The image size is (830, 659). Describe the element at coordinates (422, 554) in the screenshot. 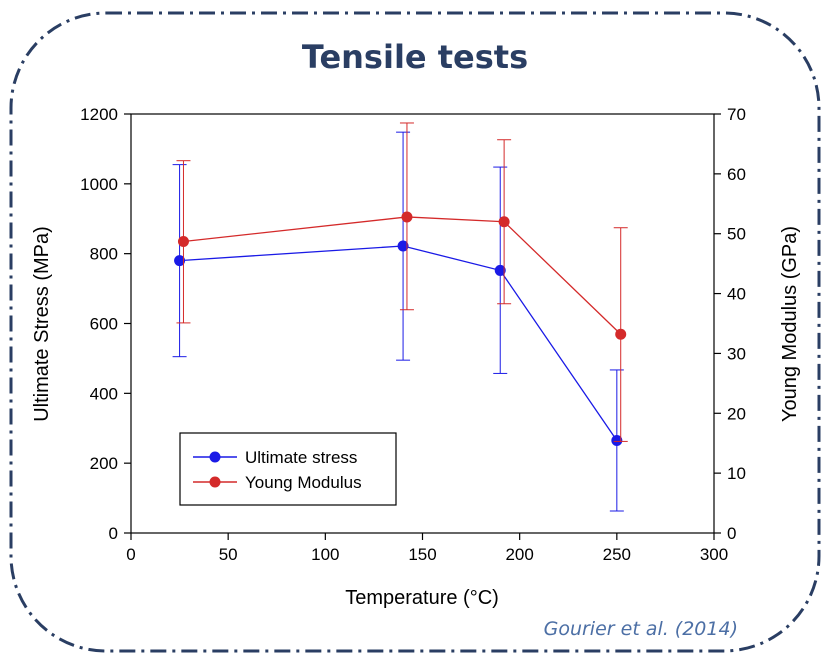

I see `x-tick-label: 150` at that location.